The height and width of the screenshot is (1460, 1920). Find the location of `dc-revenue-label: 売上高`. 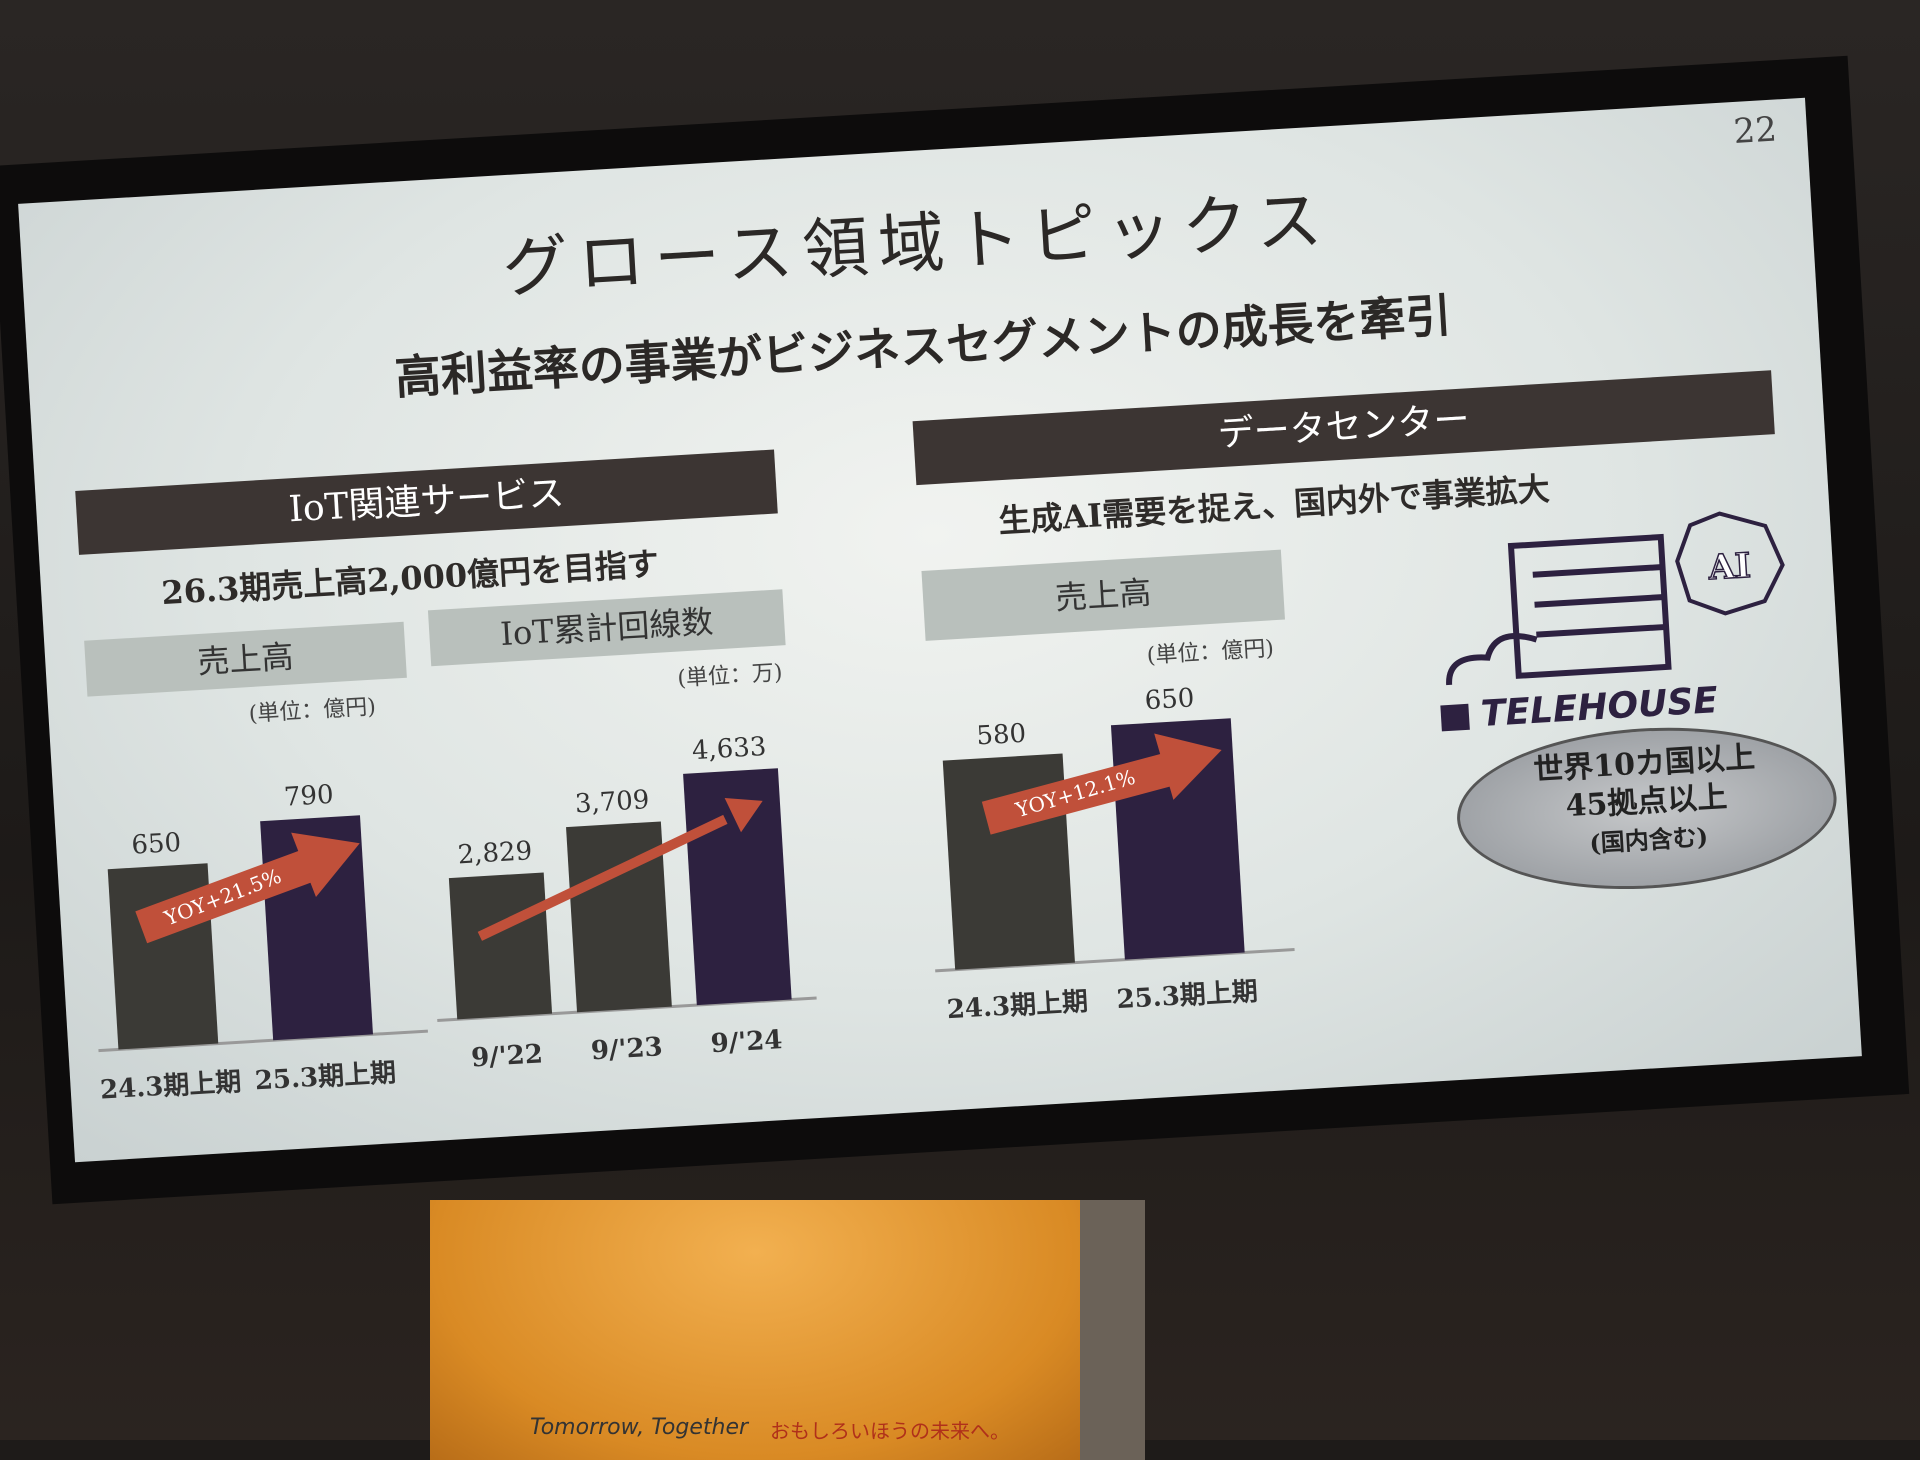

dc-revenue-label: 売上高 is located at coordinates (1103, 595).